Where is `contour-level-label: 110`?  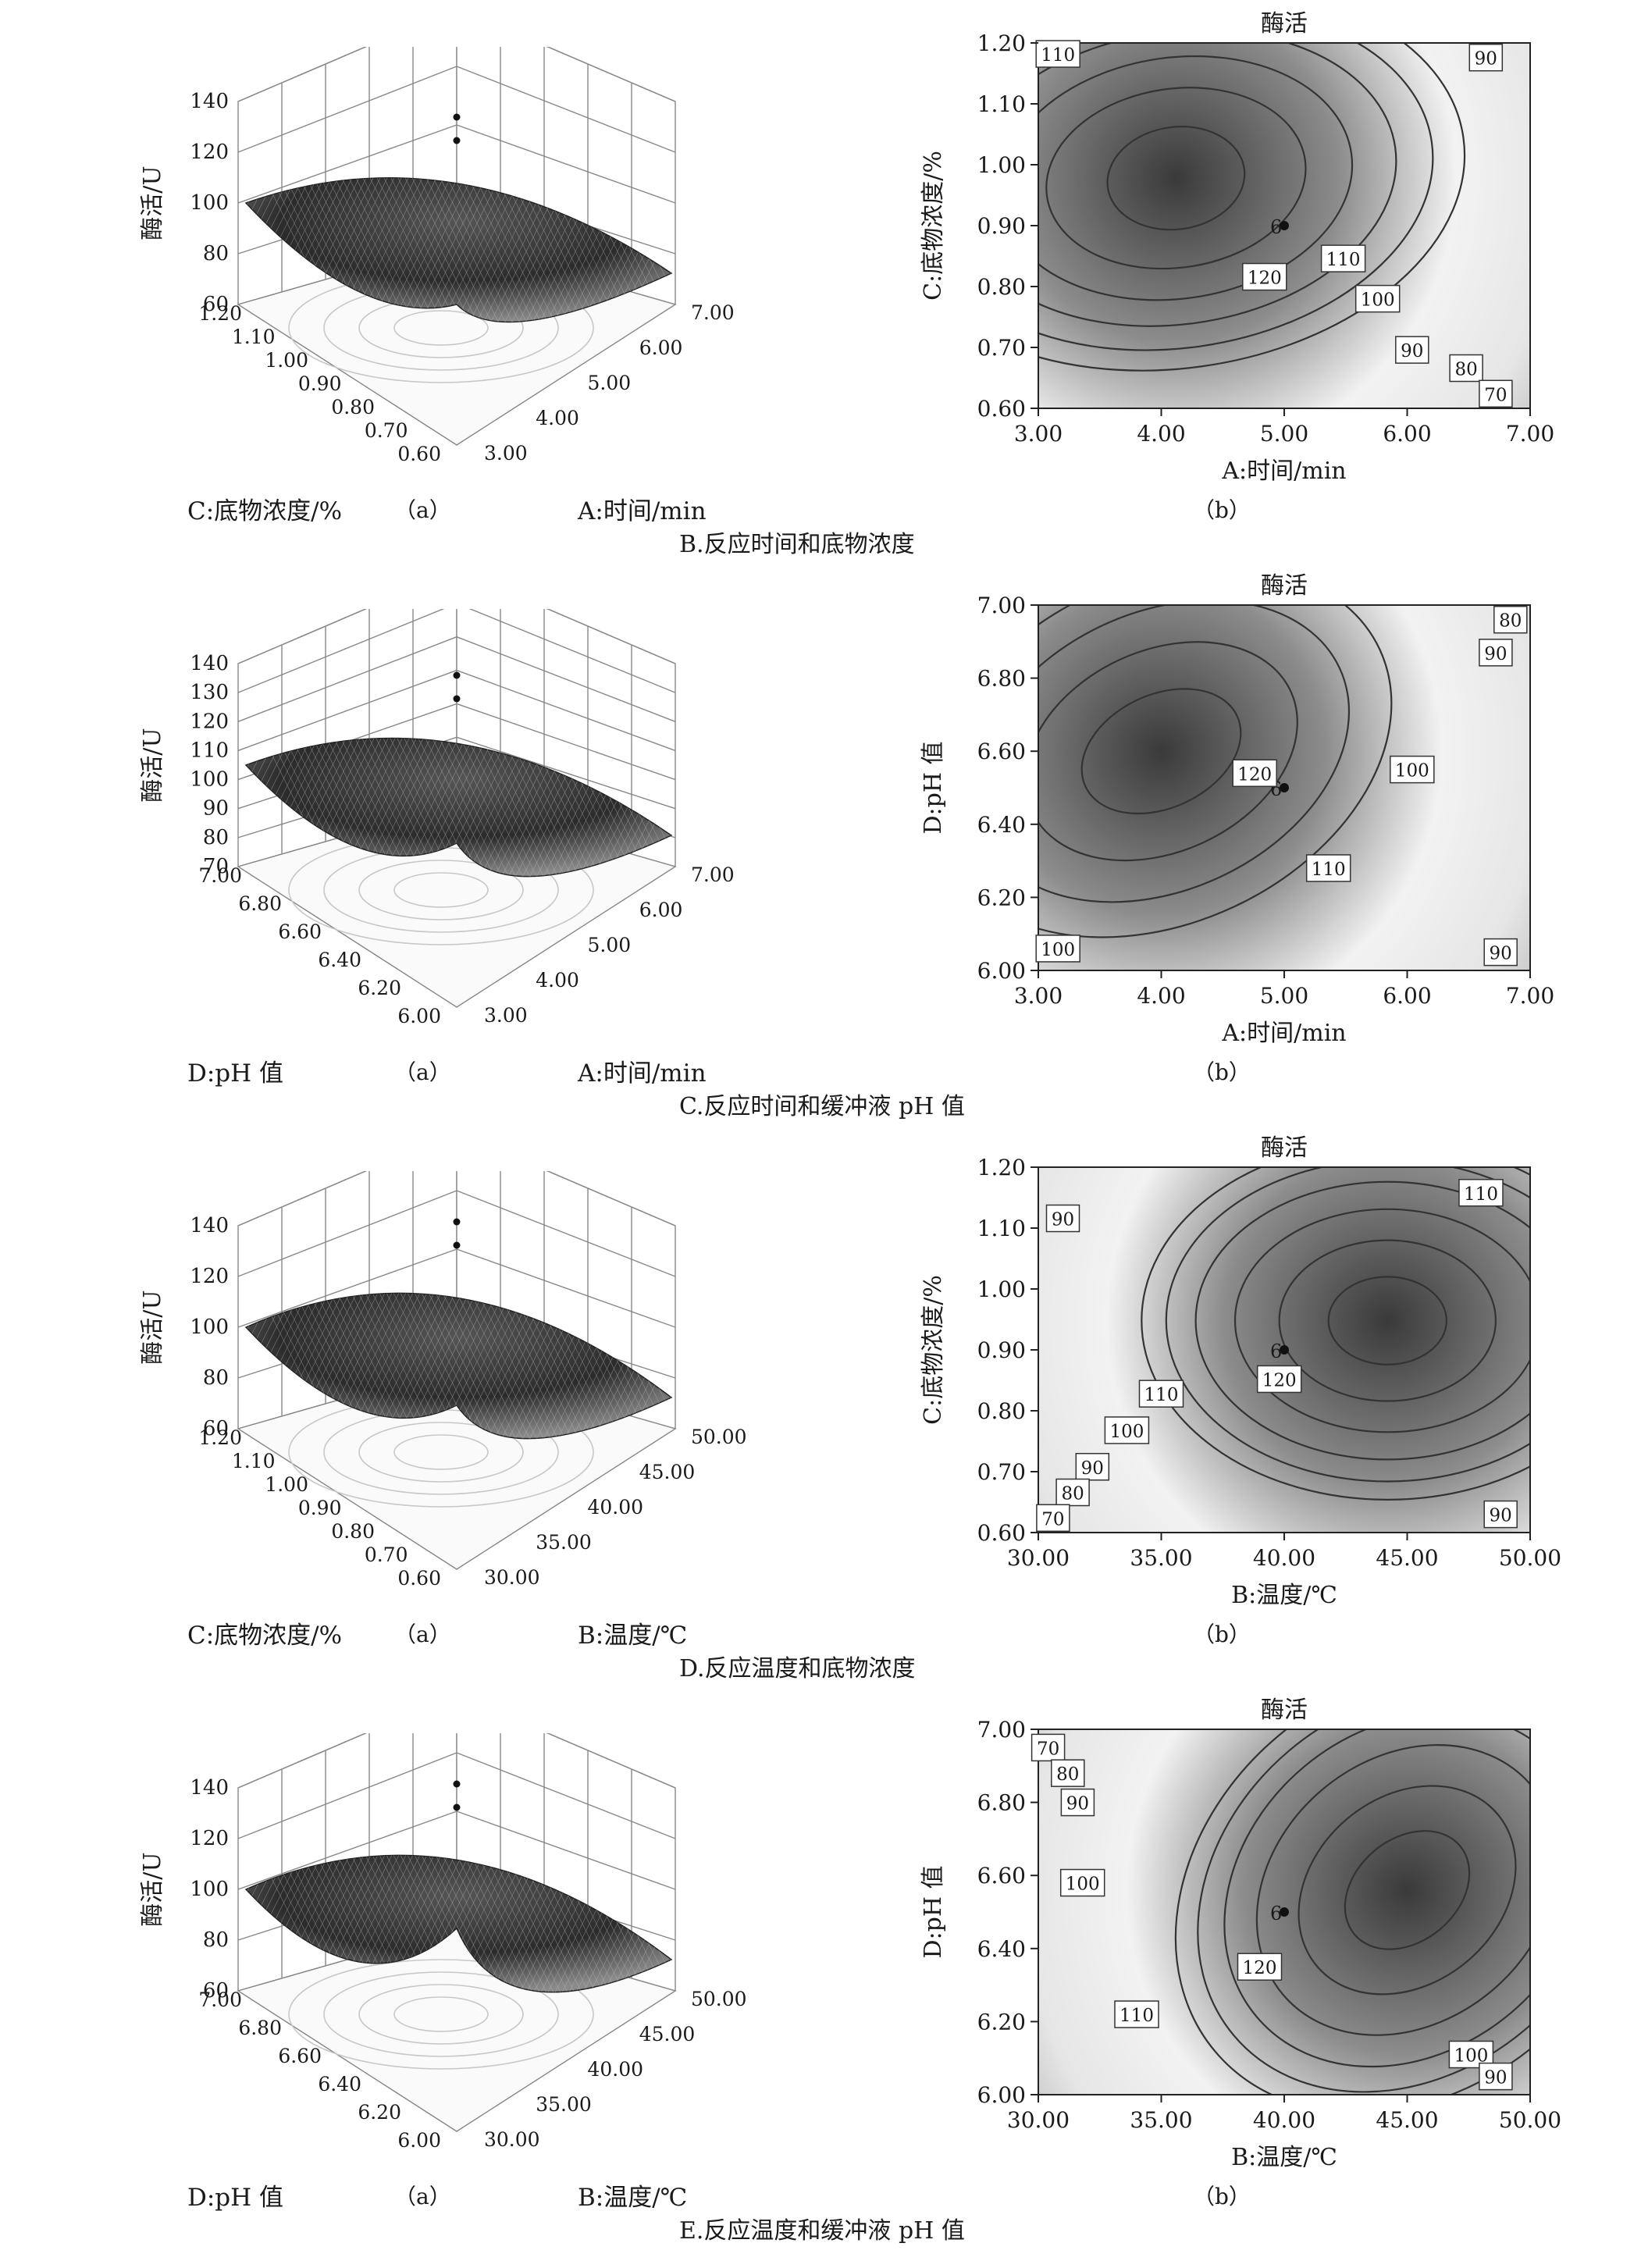 contour-level-label: 110 is located at coordinates (1481, 1193).